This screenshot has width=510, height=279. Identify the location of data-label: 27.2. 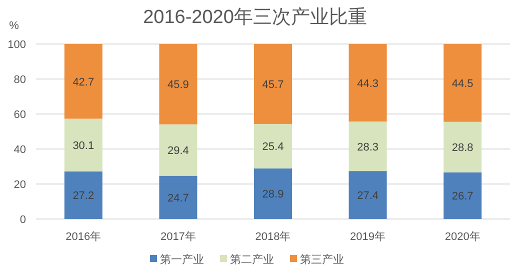
(83, 196).